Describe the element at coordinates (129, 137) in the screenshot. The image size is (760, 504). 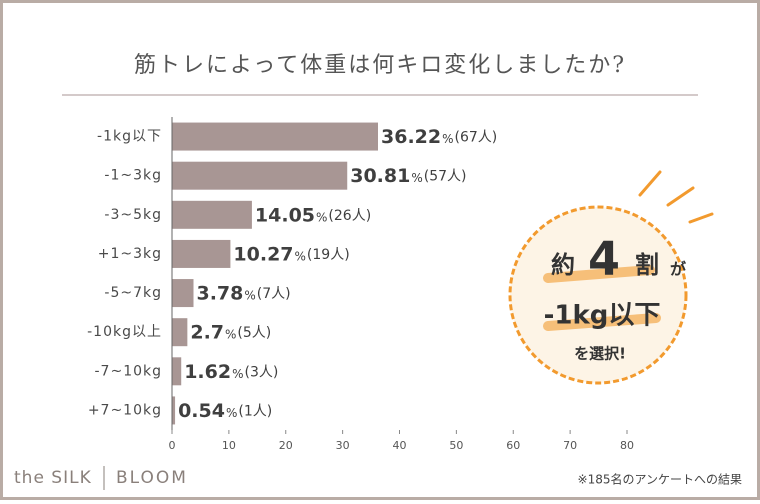
I see `y-tick-label: -1kg以下` at that location.